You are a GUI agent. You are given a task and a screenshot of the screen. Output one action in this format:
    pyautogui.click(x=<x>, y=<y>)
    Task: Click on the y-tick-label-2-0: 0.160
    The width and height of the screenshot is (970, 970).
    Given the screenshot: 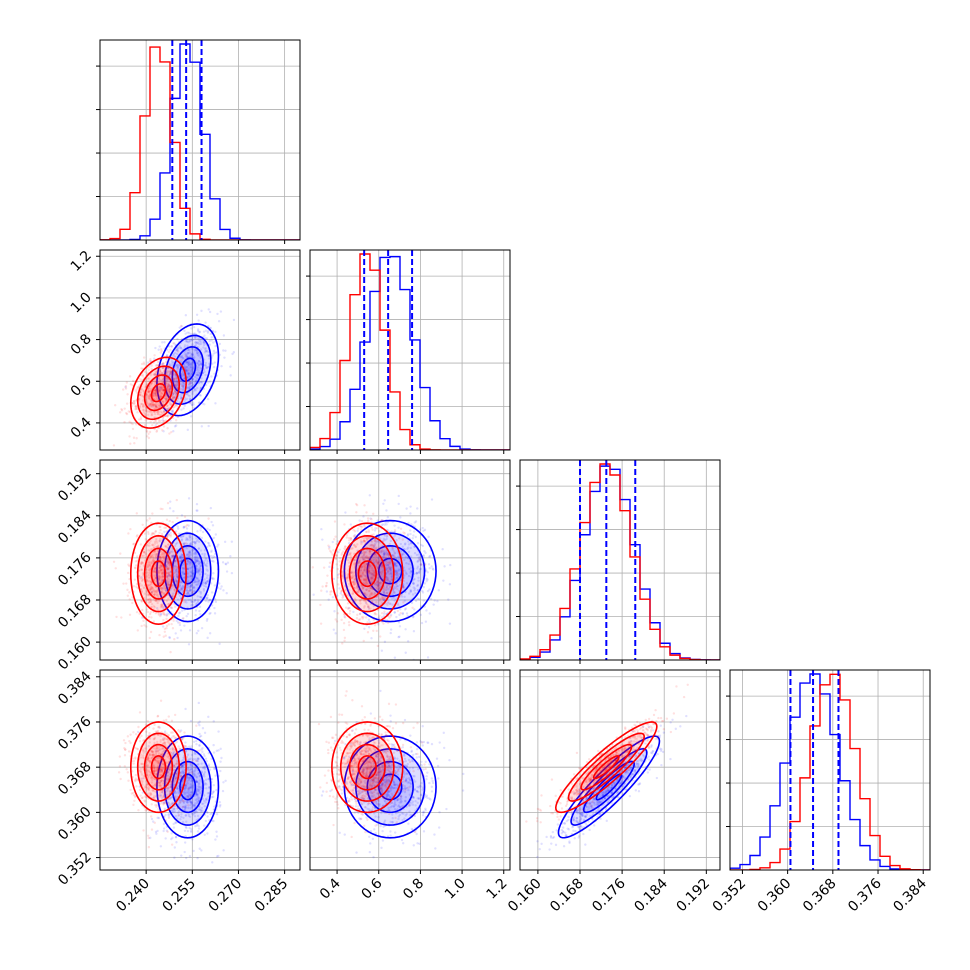 What is the action you would take?
    pyautogui.click(x=75, y=654)
    